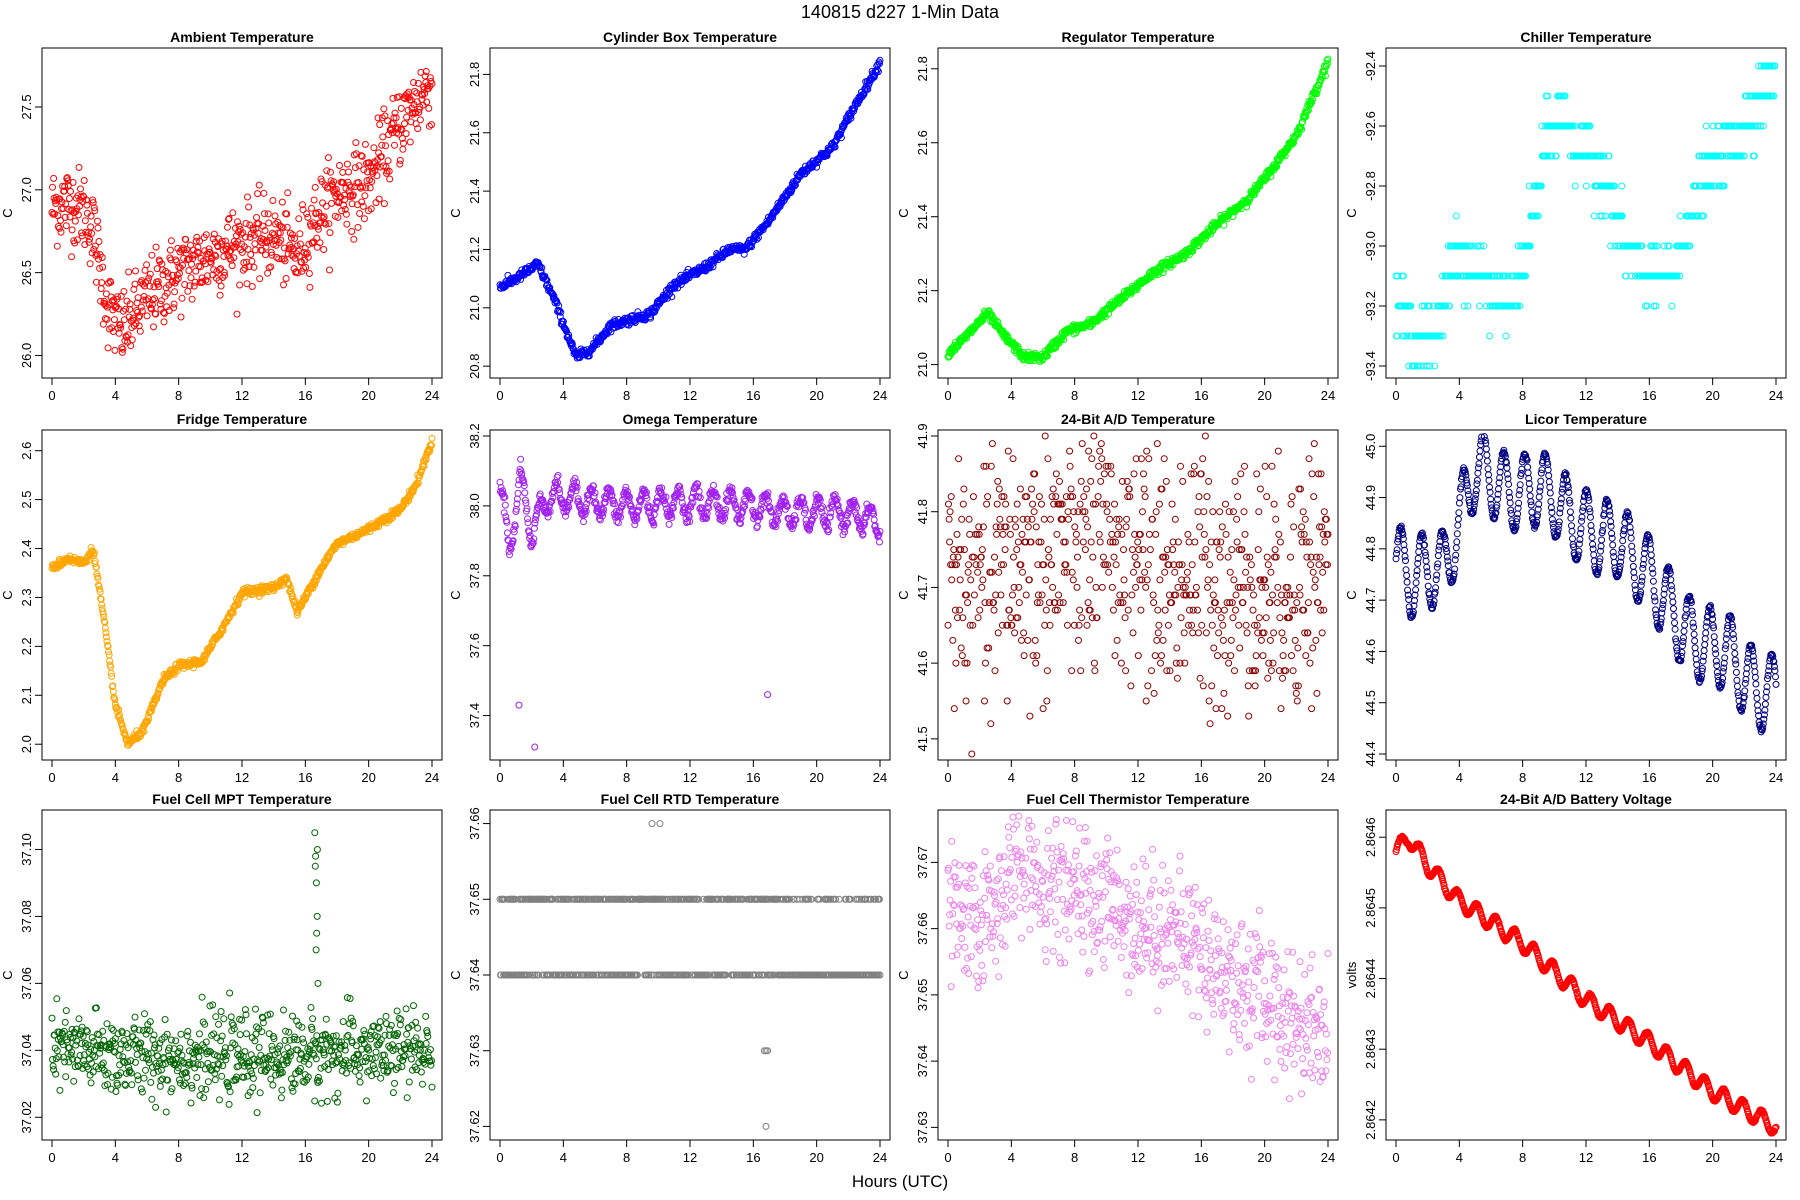 This screenshot has height=1200, width=1800. Describe the element at coordinates (474, 249) in the screenshot. I see `y-tick-label: 21.2` at that location.